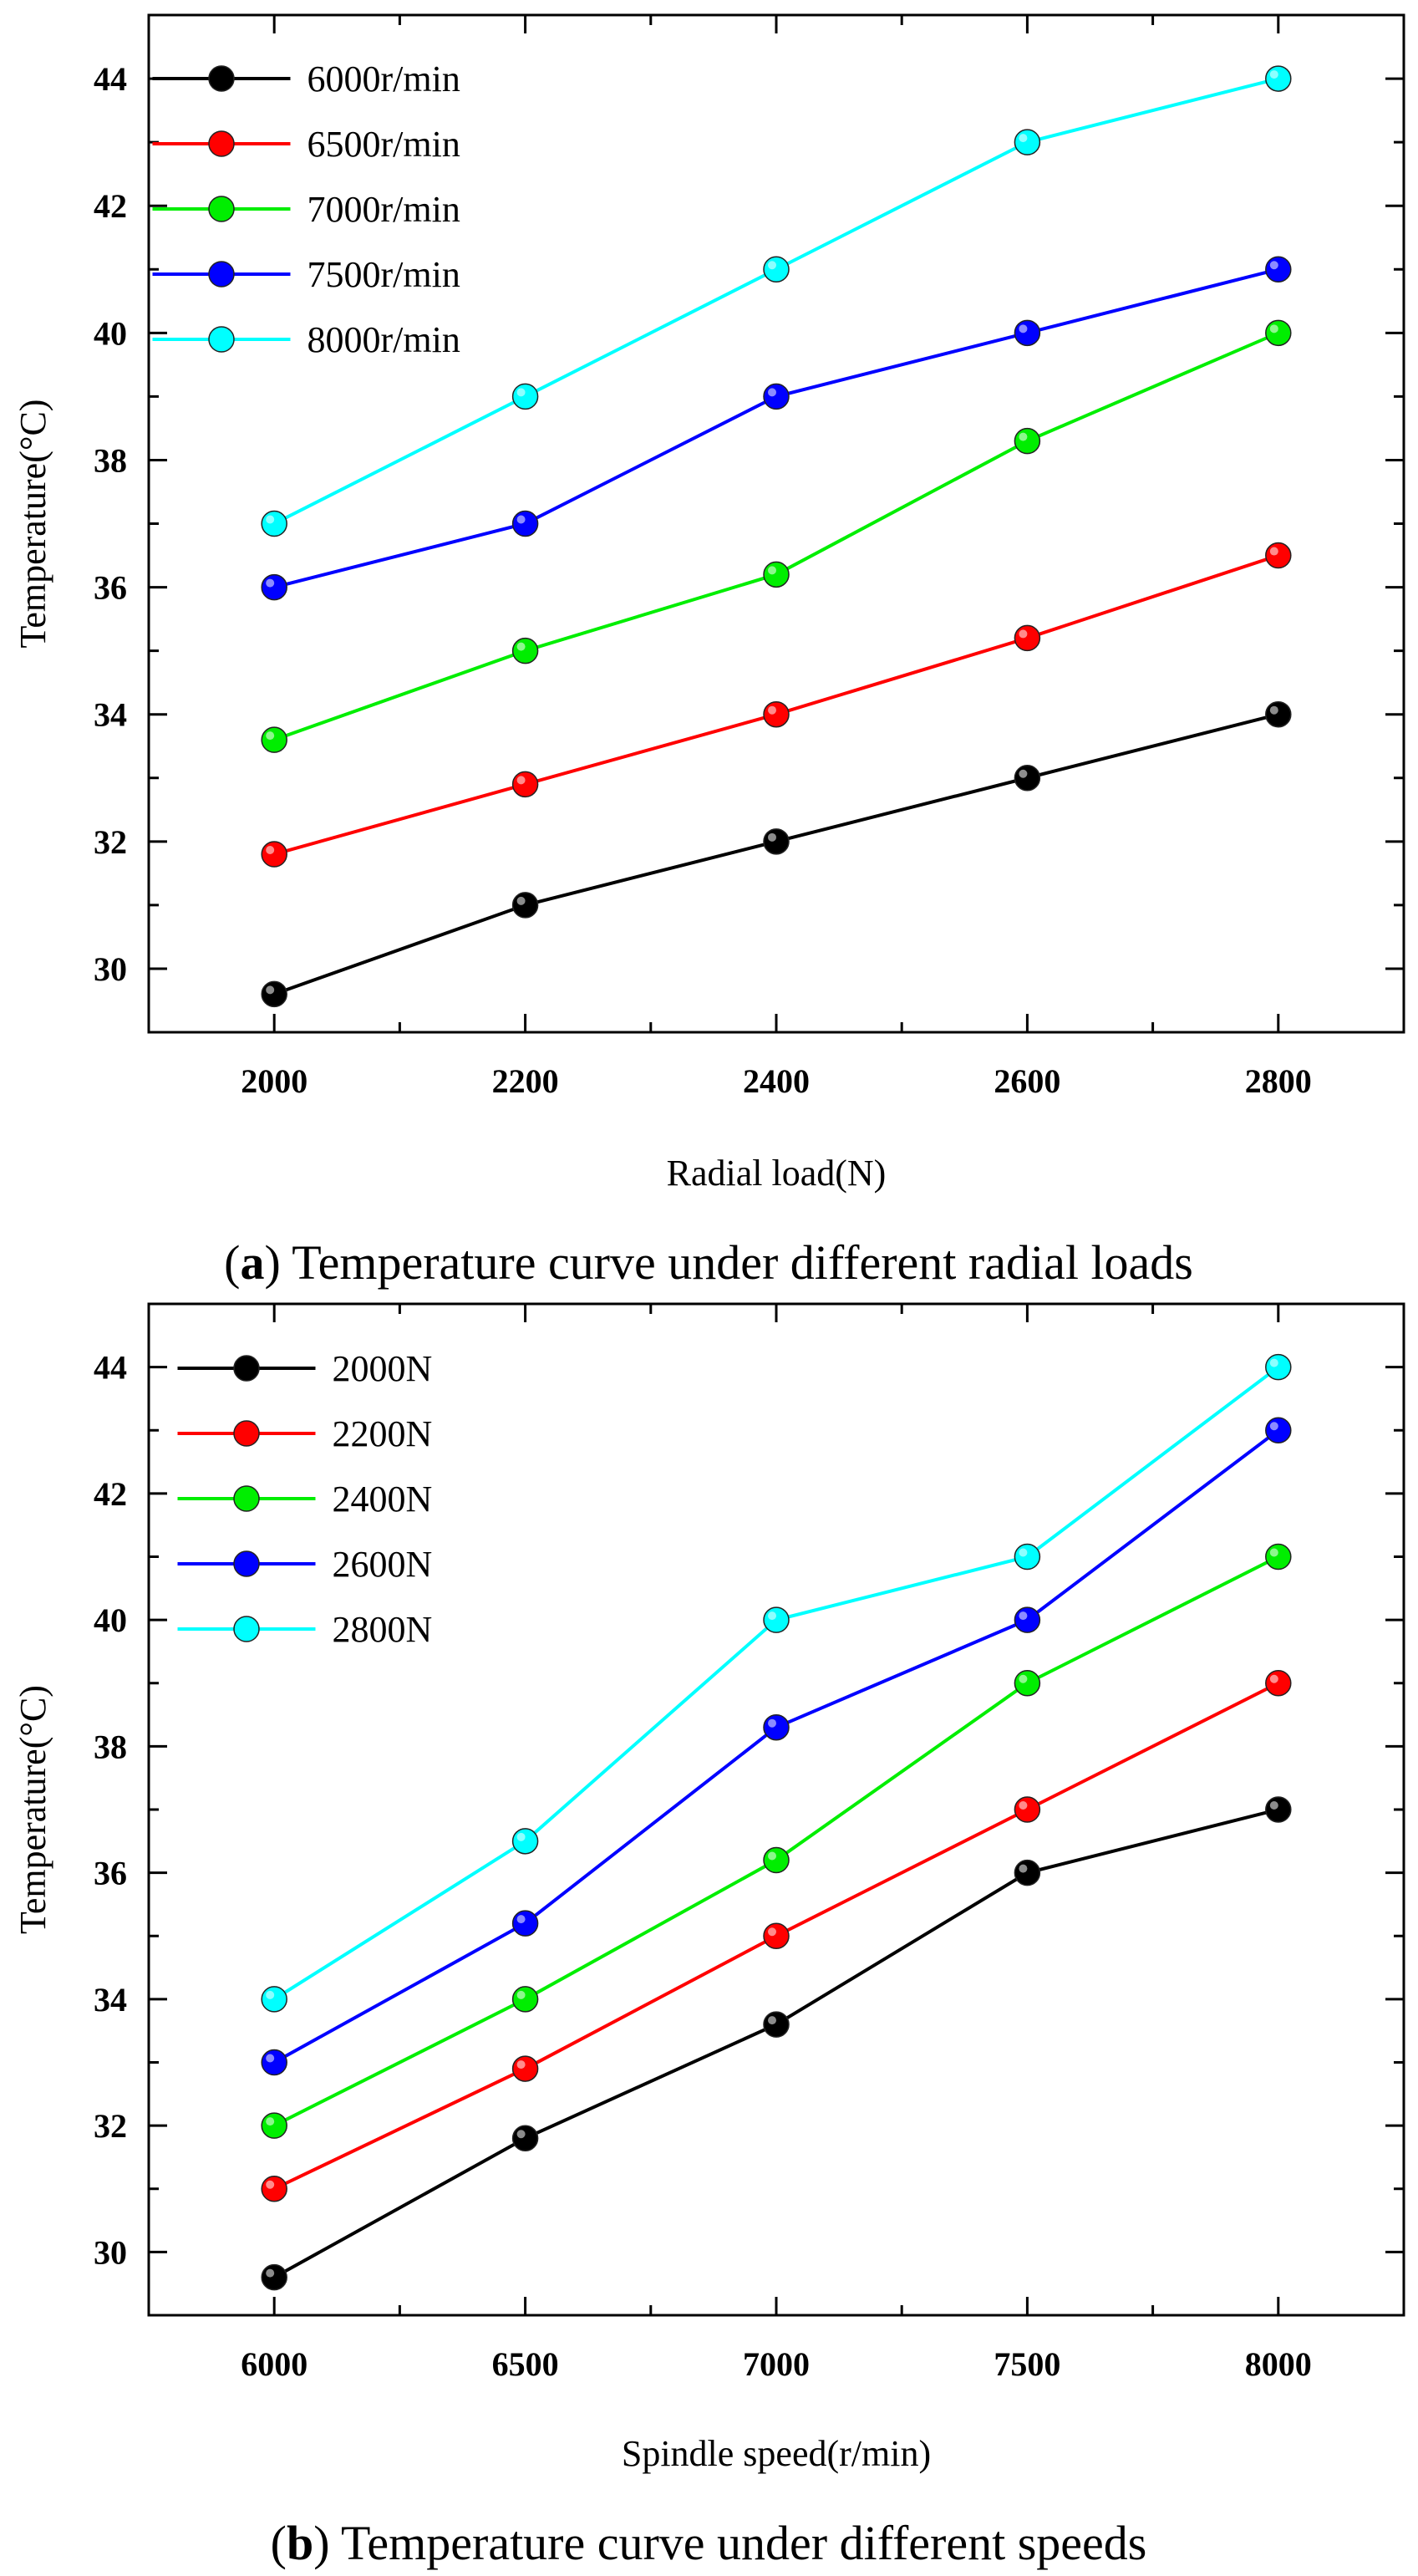 Image resolution: width=1418 pixels, height=2576 pixels. I want to click on series-line-7500r/min, so click(776, 428).